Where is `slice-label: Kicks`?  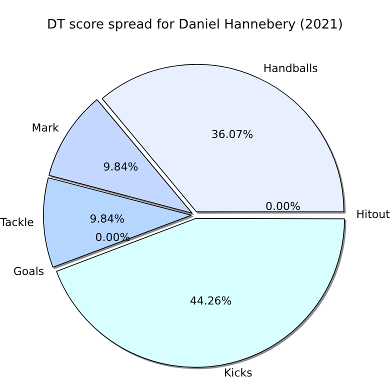
slice-label: Kicks is located at coordinates (238, 373).